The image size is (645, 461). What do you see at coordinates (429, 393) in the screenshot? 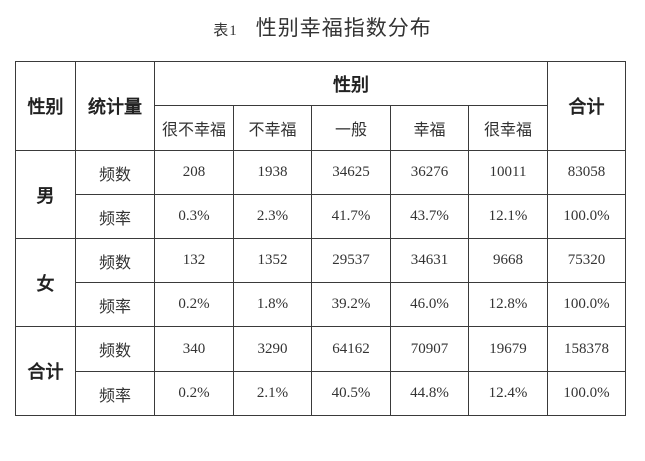
I see `table-cell: 44.8%` at bounding box center [429, 393].